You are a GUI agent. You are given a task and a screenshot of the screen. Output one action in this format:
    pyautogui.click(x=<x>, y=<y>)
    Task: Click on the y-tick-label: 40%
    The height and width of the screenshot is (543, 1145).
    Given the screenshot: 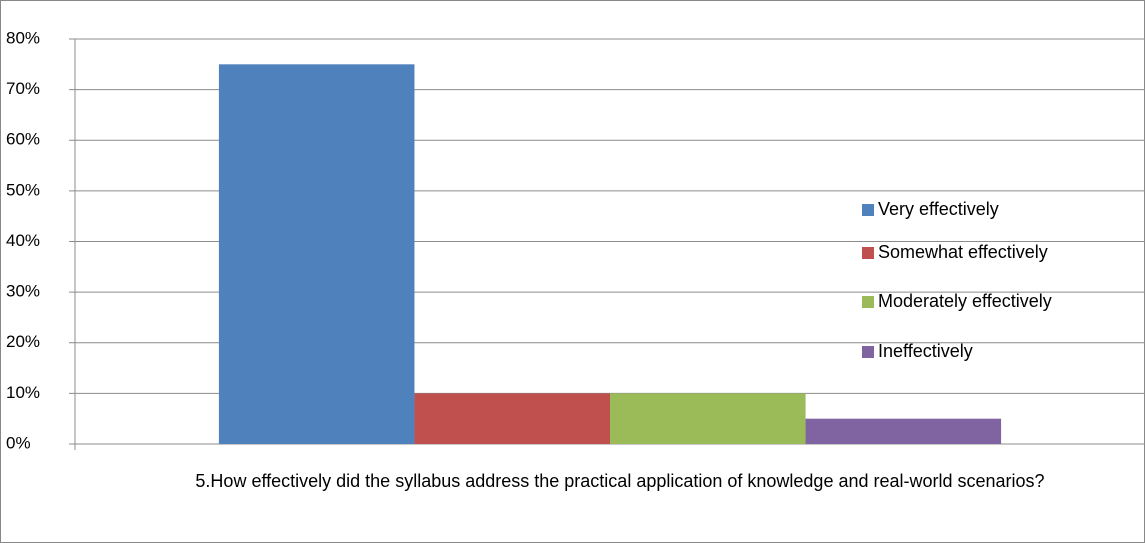 What is the action you would take?
    pyautogui.click(x=23, y=240)
    